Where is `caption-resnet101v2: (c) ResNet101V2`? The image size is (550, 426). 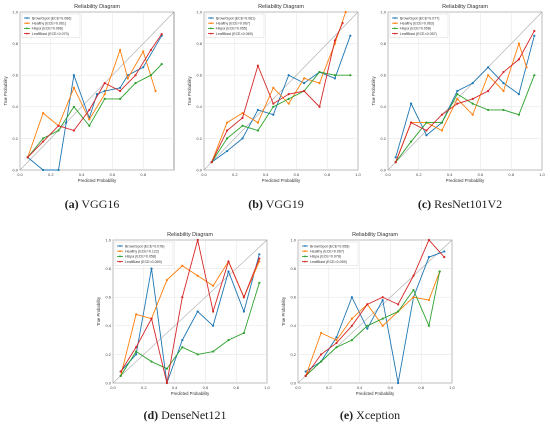 caption-resnet101v2: (c) ResNet101V2 is located at coordinates (460, 204).